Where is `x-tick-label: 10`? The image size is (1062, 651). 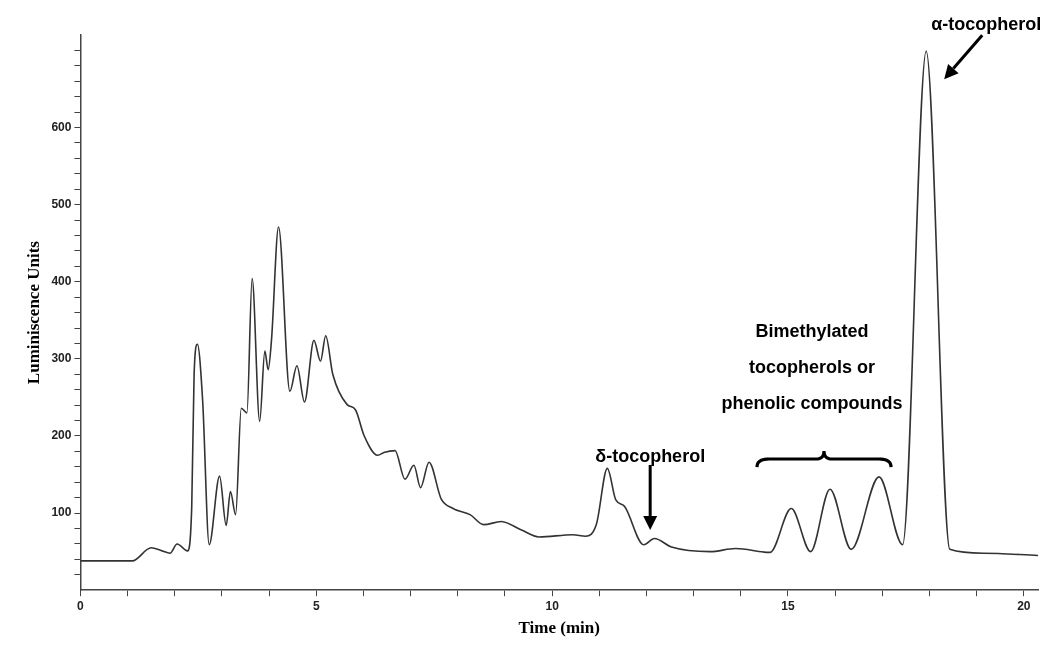
x-tick-label: 10 is located at coordinates (552, 605).